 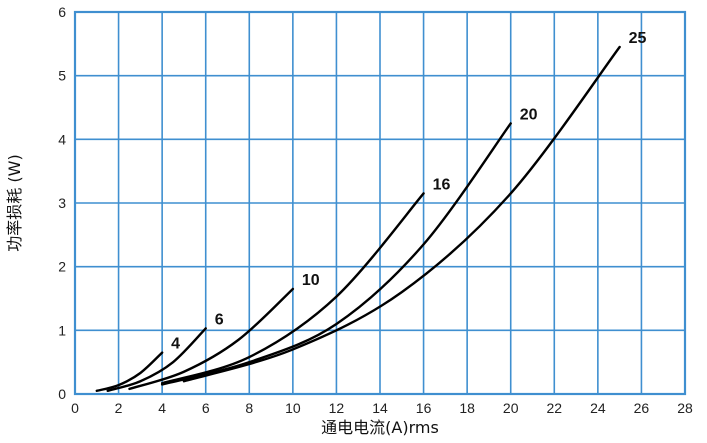 What do you see at coordinates (311, 280) in the screenshot?
I see `series-label-10: 10` at bounding box center [311, 280].